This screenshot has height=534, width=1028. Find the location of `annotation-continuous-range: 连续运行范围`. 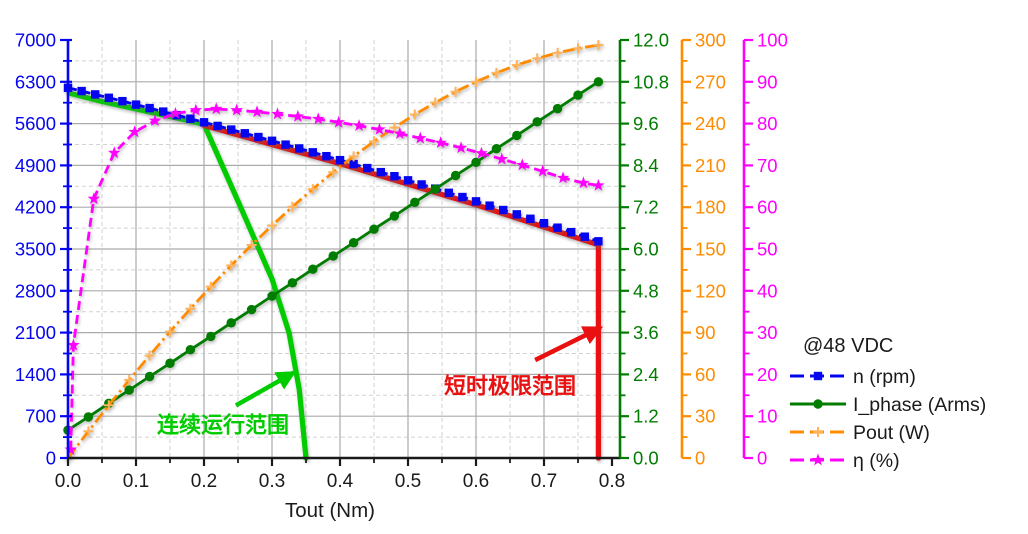

annotation-continuous-range: 连续运行范围 is located at coordinates (223, 425).